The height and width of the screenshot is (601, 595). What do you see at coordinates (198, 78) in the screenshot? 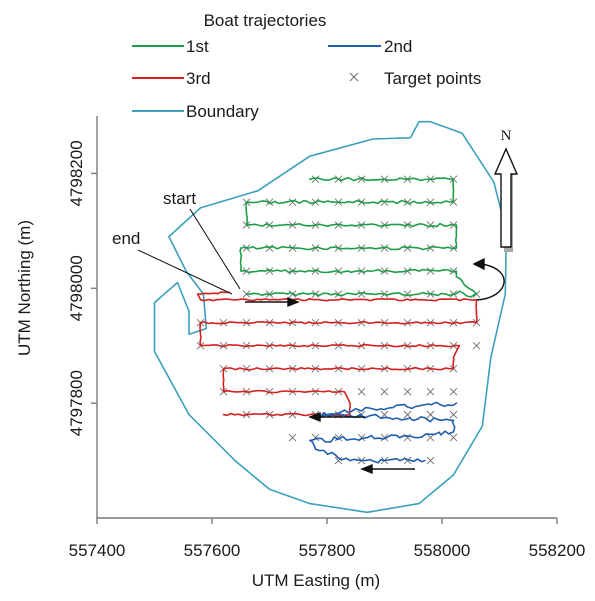
I see `legend-label-3rd: 3rd` at bounding box center [198, 78].